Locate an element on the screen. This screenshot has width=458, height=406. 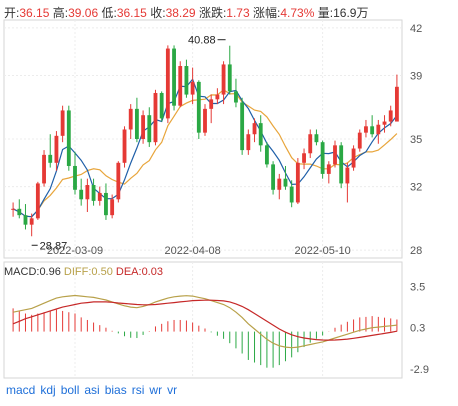
macd-y-tick: -2.9 is located at coordinates (419, 370).